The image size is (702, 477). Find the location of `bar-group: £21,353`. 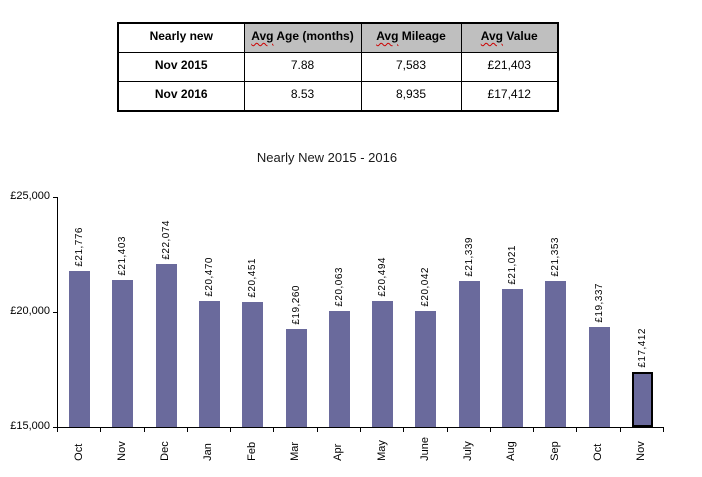

bar-group: £21,353 is located at coordinates (555, 312).